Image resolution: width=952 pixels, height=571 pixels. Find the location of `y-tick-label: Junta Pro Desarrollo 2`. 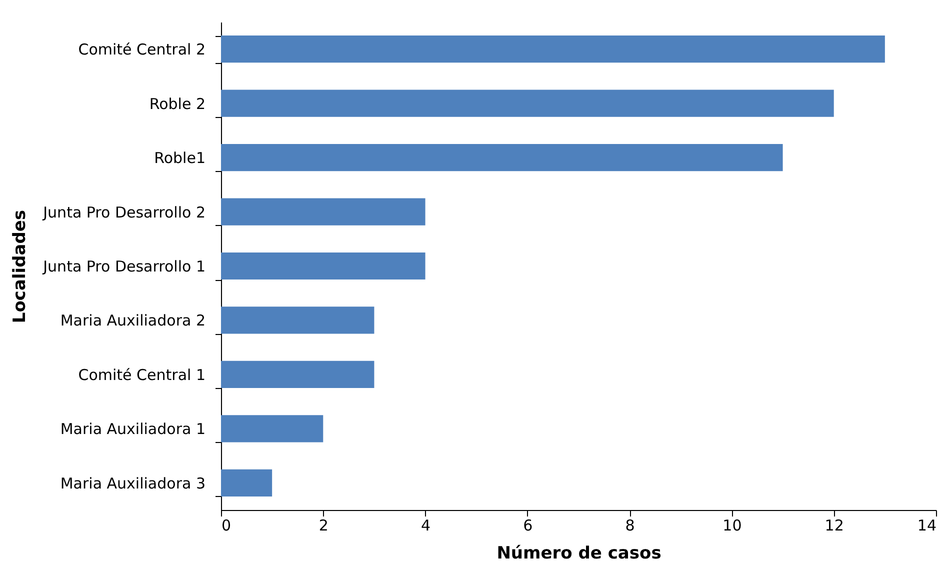

y-tick-label: Junta Pro Desarrollo 2 is located at coordinates (124, 212).